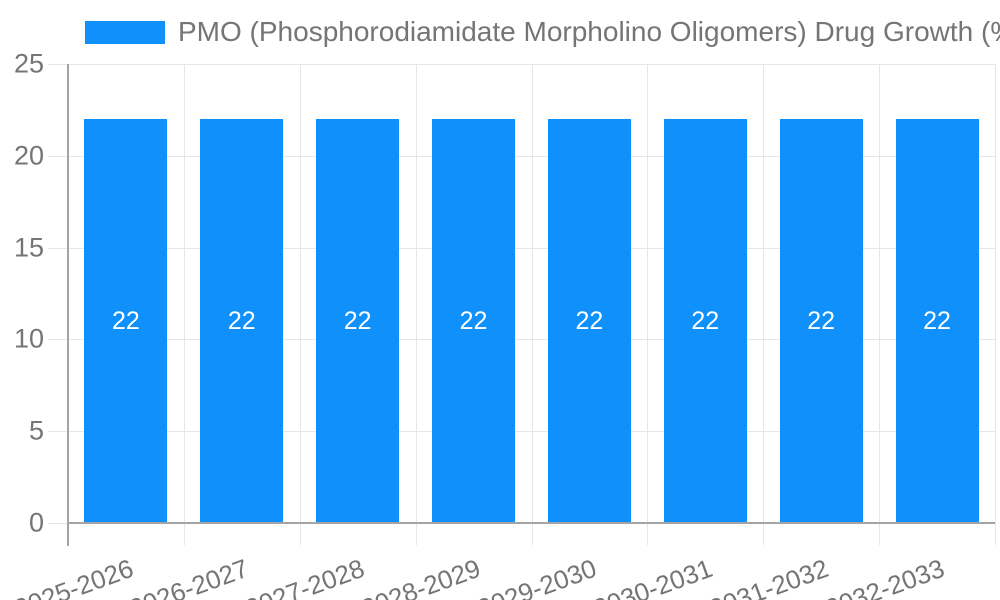  What do you see at coordinates (884, 576) in the screenshot?
I see `x-tick-text: 2032-2033` at bounding box center [884, 576].